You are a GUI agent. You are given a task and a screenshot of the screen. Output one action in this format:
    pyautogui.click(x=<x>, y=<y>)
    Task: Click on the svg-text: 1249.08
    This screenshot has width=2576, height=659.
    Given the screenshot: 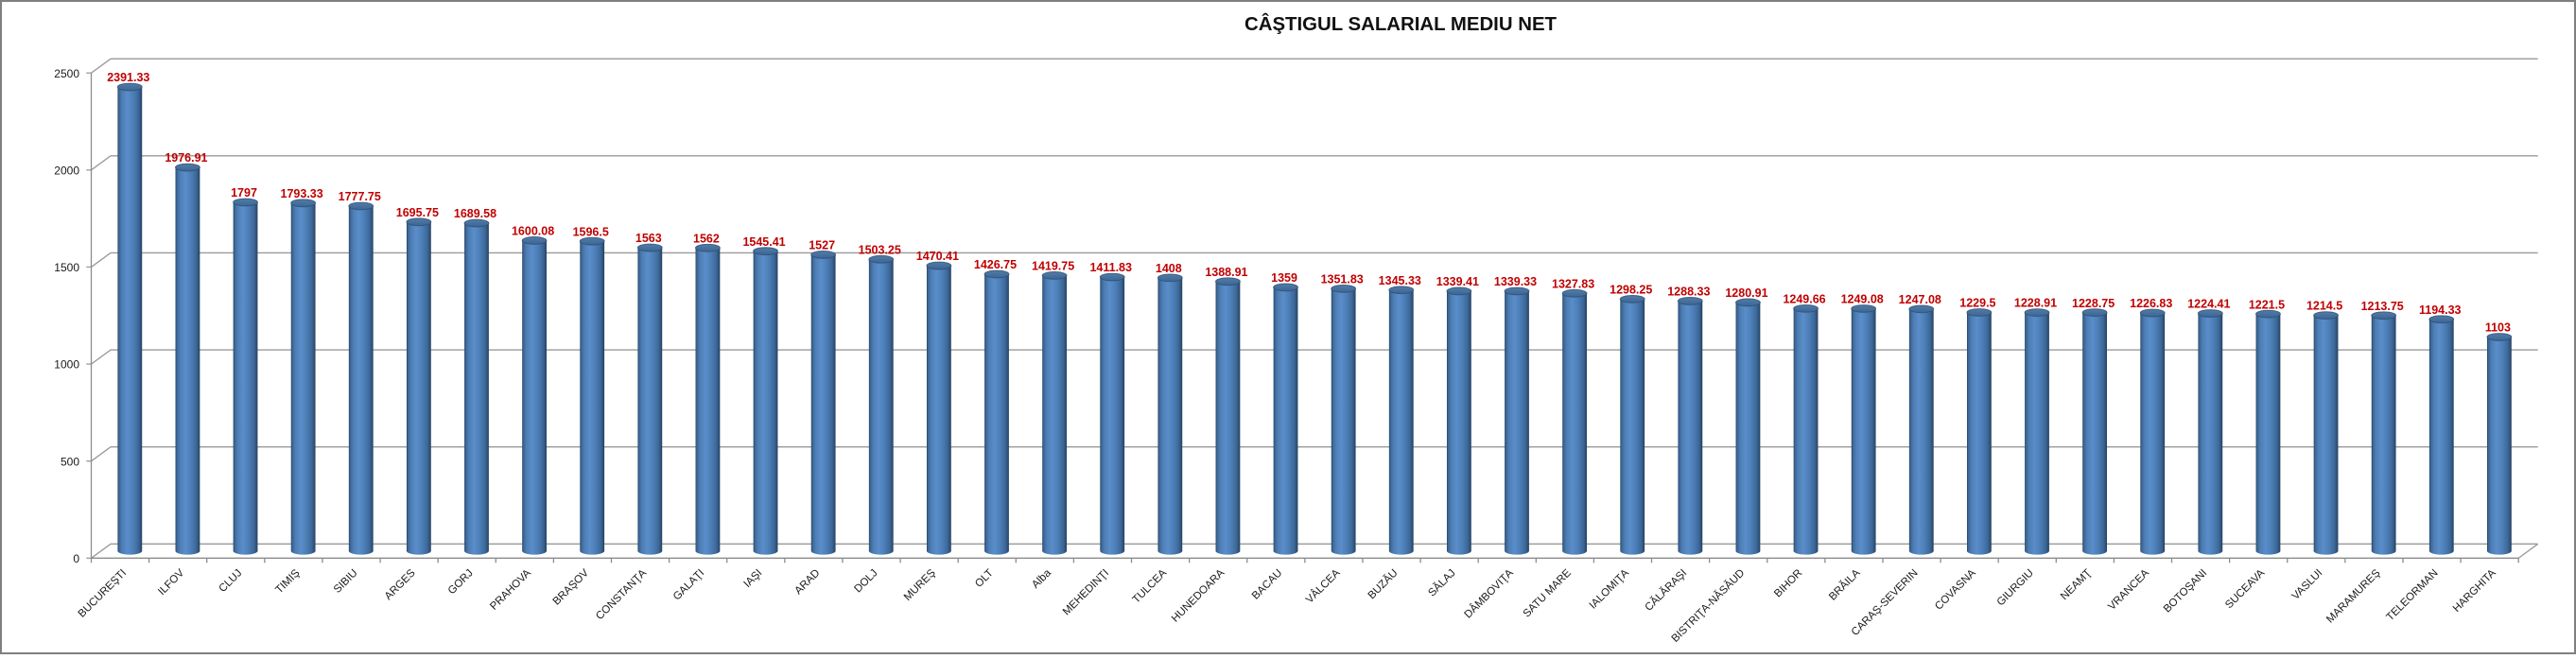 What is the action you would take?
    pyautogui.click(x=1862, y=299)
    